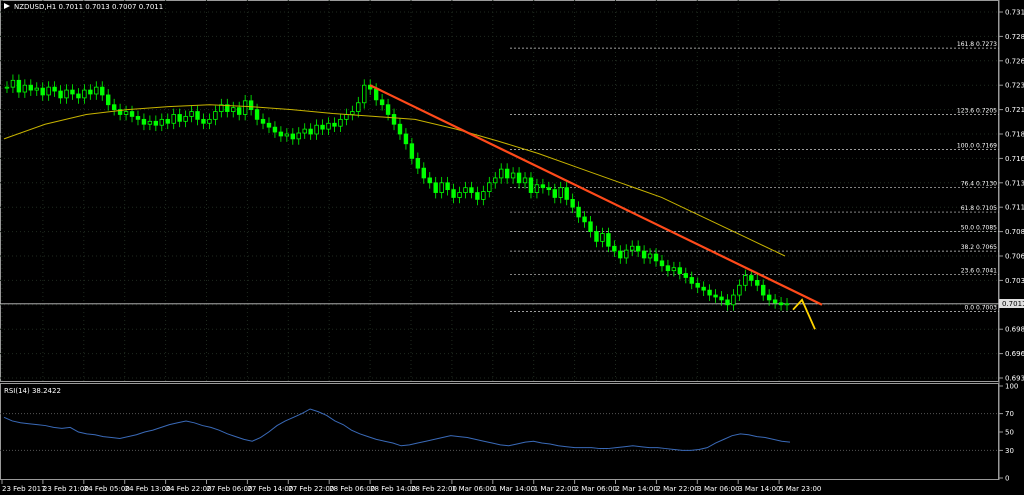 This screenshot has width=1024, height=495. I want to click on title-arrow-icon, so click(7, 6).